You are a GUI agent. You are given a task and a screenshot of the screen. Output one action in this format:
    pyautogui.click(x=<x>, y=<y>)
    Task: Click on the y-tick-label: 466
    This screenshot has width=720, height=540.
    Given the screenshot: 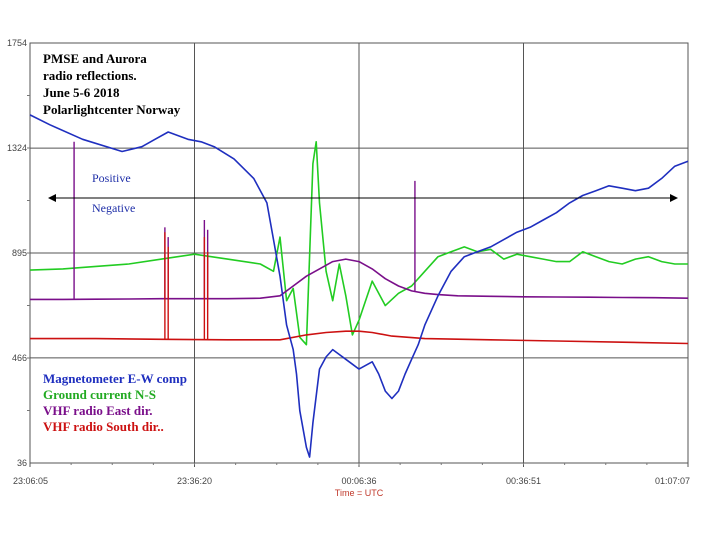 What is the action you would take?
    pyautogui.click(x=19, y=358)
    